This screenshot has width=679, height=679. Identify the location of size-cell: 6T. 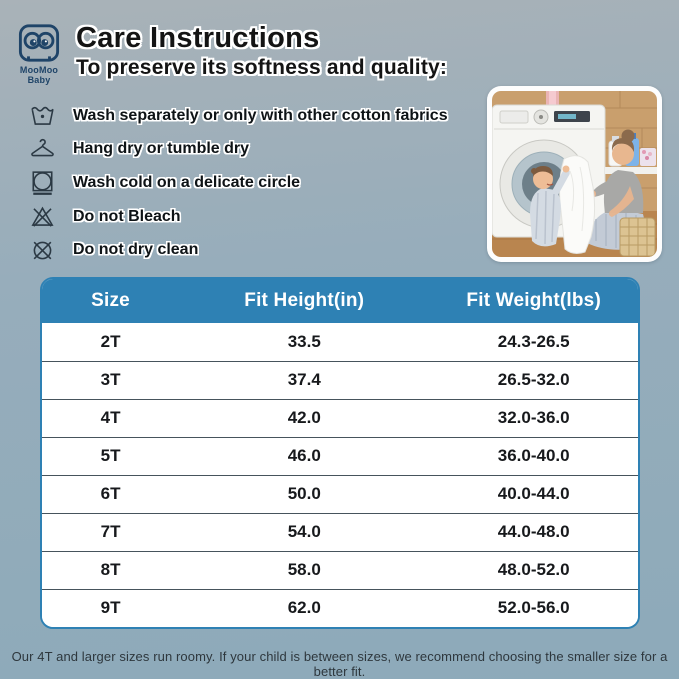
(111, 493).